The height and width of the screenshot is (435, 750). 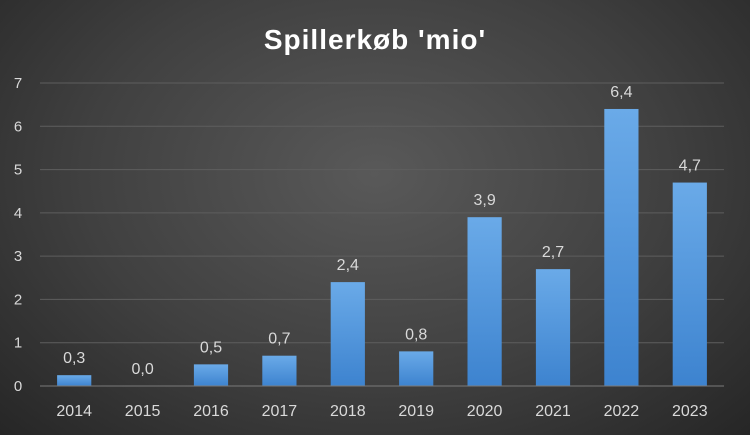 I want to click on data-label-2018: 2,4, so click(x=348, y=265).